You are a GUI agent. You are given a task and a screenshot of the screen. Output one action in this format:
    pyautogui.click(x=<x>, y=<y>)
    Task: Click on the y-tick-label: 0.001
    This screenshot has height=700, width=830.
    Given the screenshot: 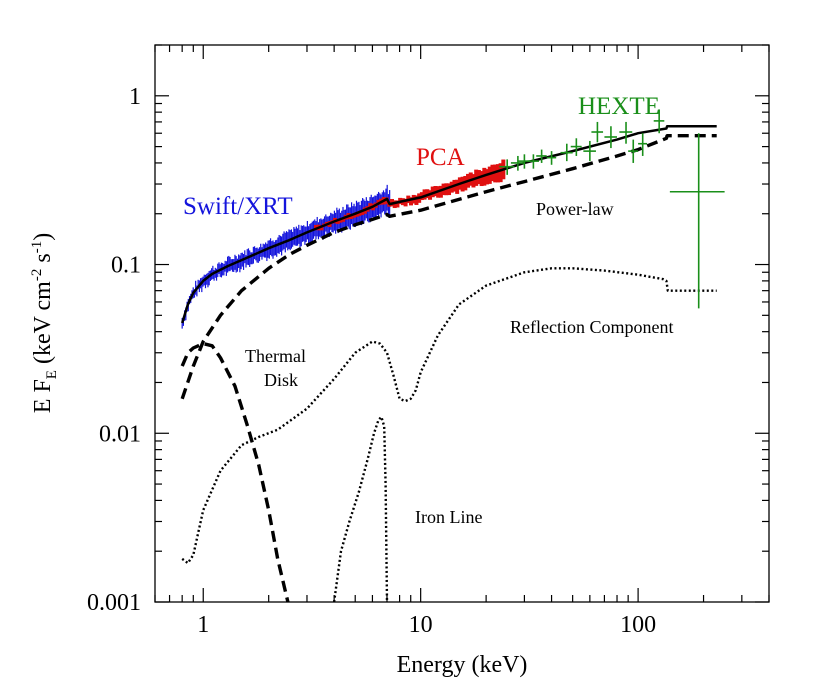 What is the action you would take?
    pyautogui.click(x=114, y=603)
    